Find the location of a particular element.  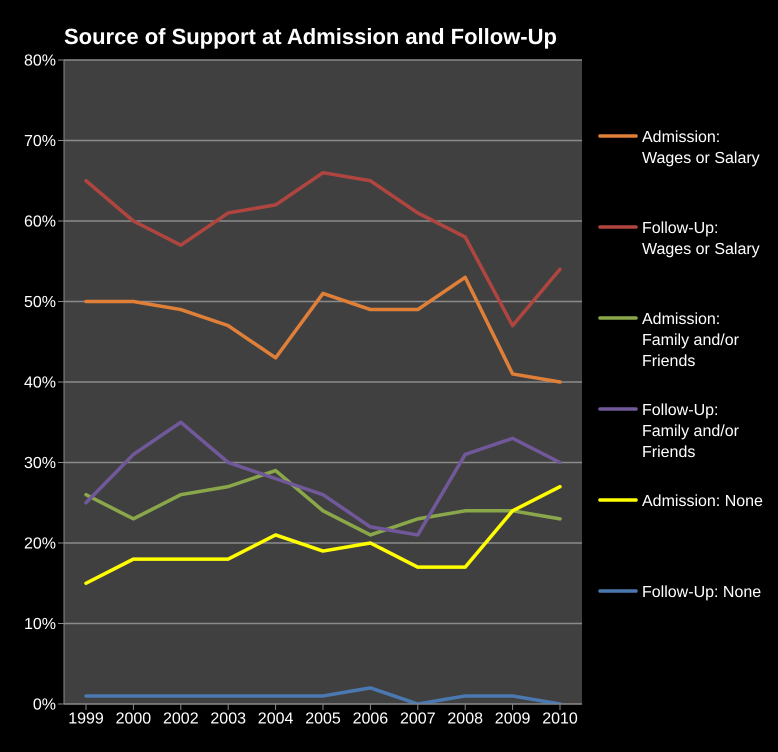

legend-label: Follow-Up: None is located at coordinates (702, 593).